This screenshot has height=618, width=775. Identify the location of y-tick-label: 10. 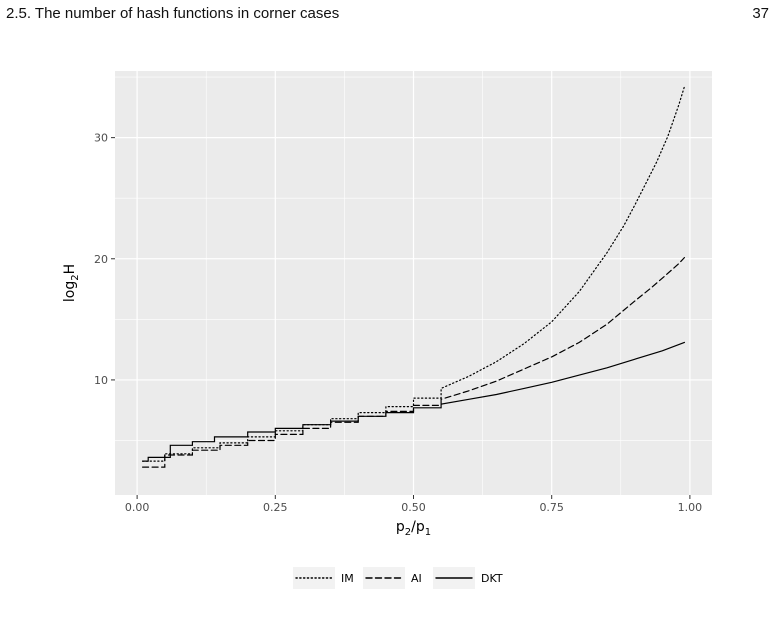
(101, 380).